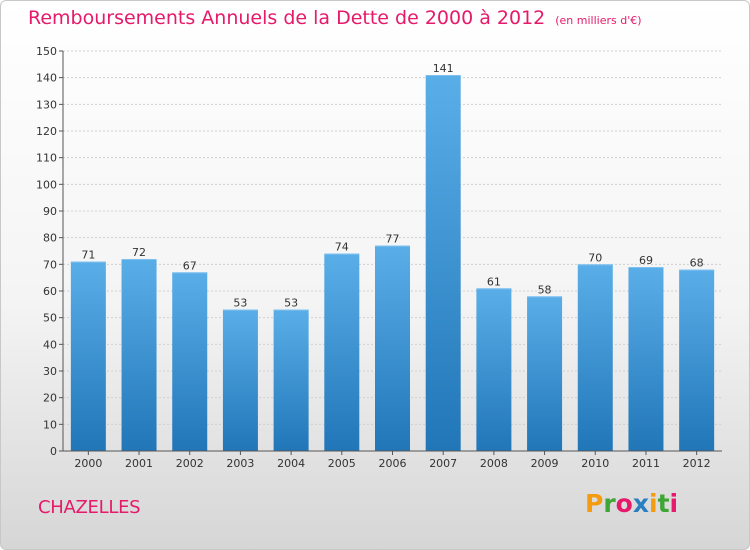 Image resolution: width=750 pixels, height=550 pixels. What do you see at coordinates (46, 131) in the screenshot?
I see `y-tick-label: 120` at bounding box center [46, 131].